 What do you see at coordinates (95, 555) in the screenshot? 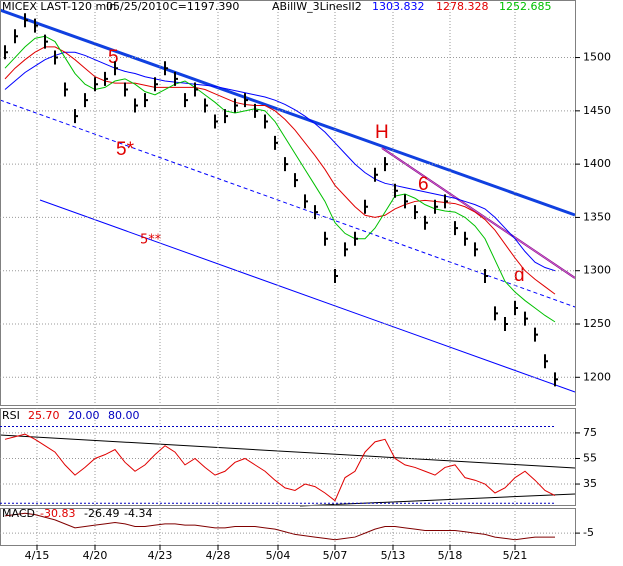
I see `x-tick-label: 4/20` at bounding box center [95, 555].